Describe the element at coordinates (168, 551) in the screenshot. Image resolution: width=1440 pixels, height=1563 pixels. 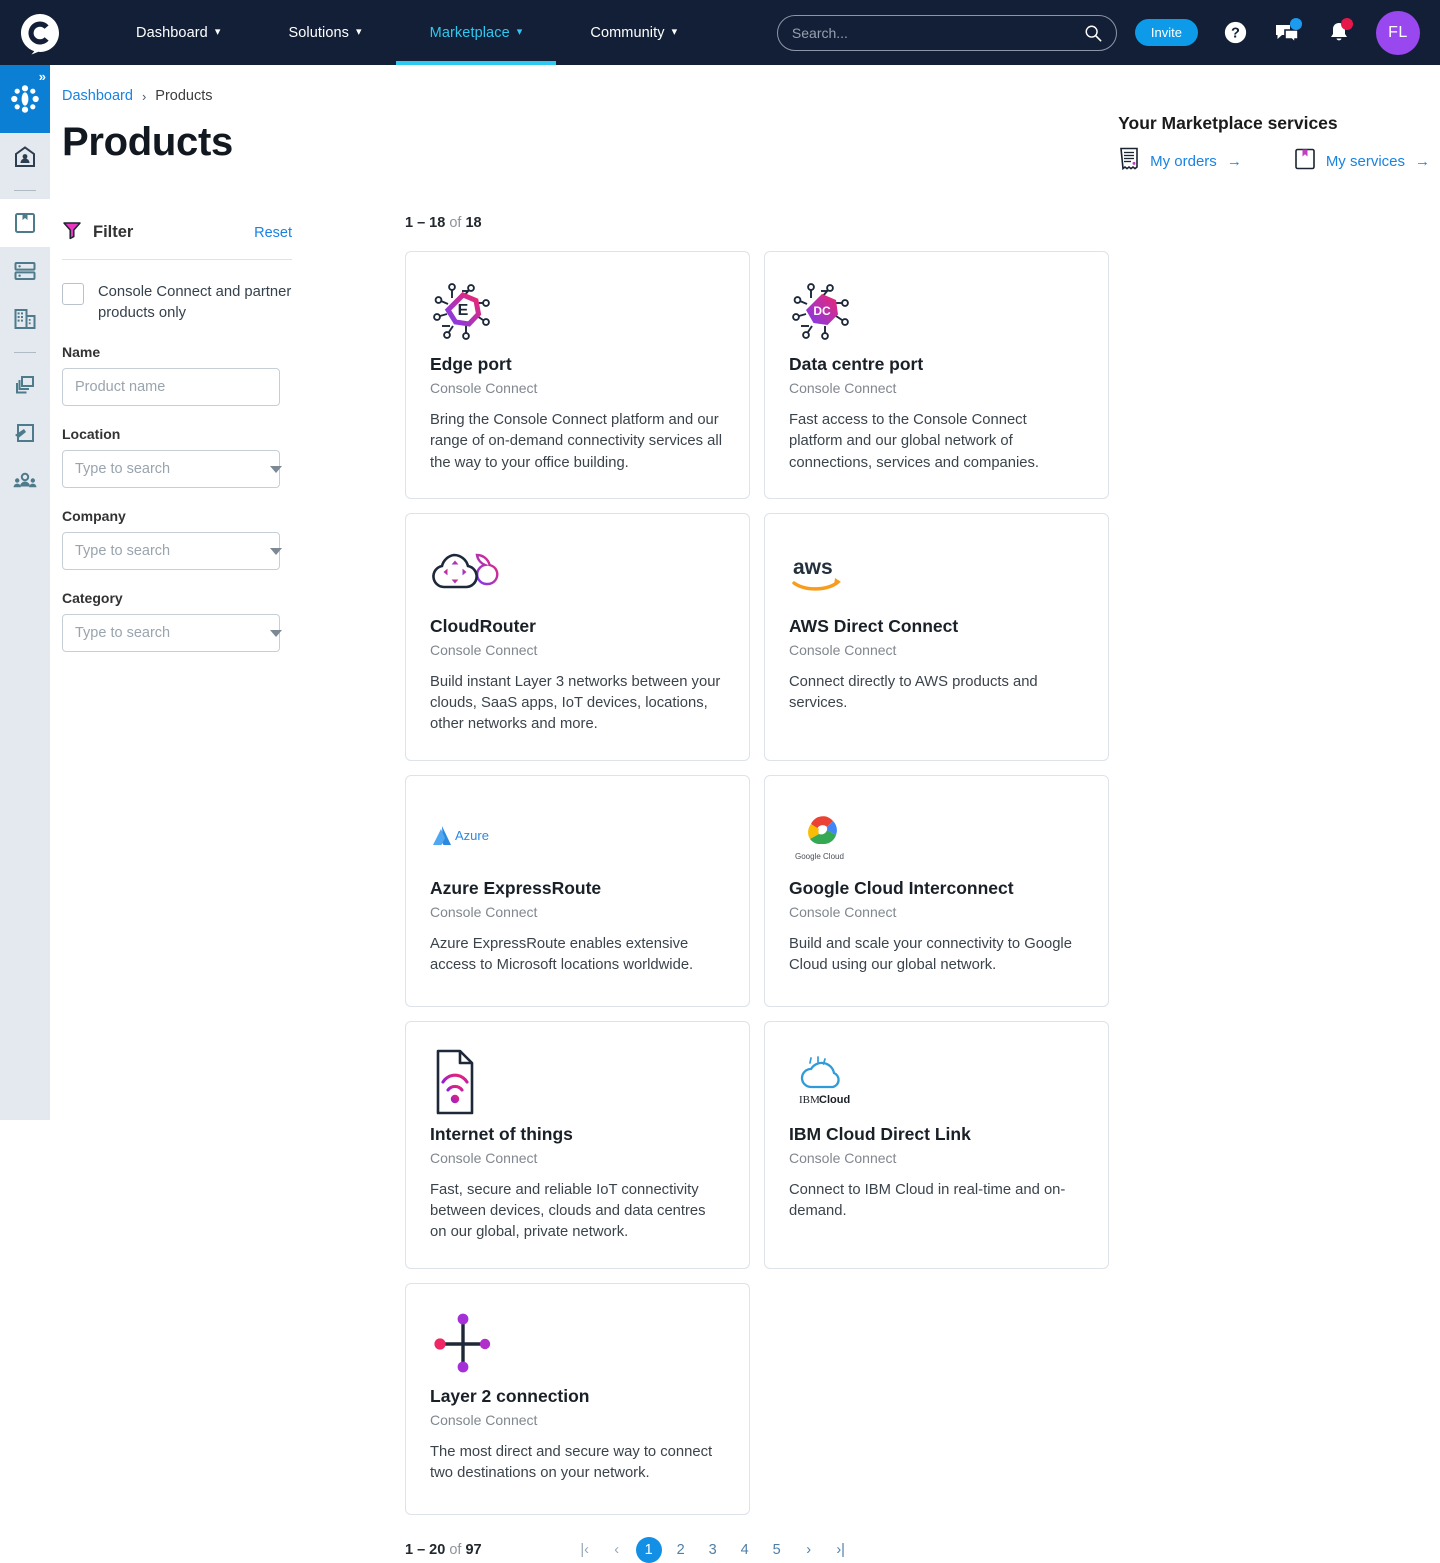
I see `company-input` at that location.